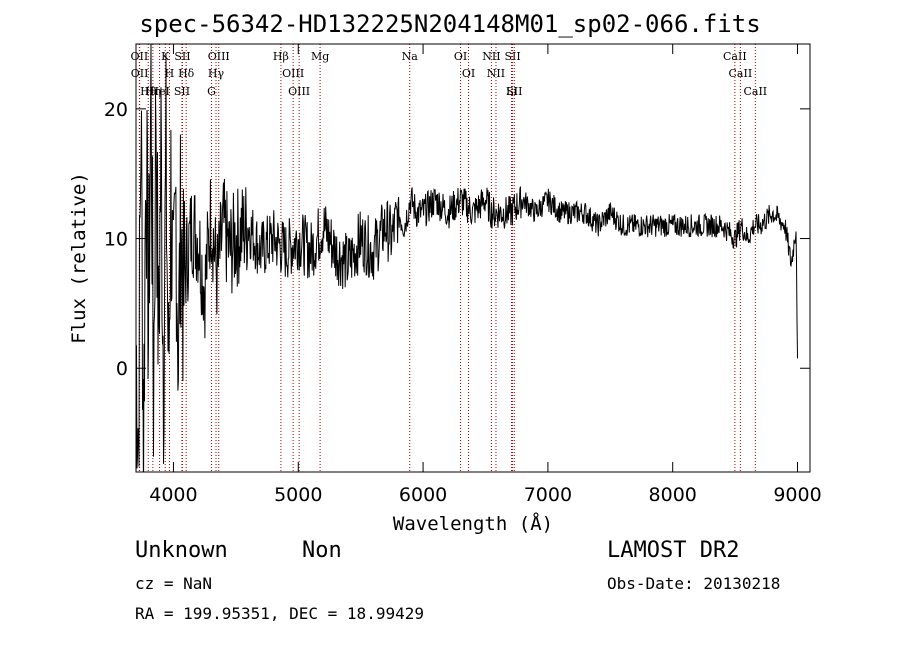 This screenshot has height=649, width=900. I want to click on x-tick-label: 9000, so click(797, 495).